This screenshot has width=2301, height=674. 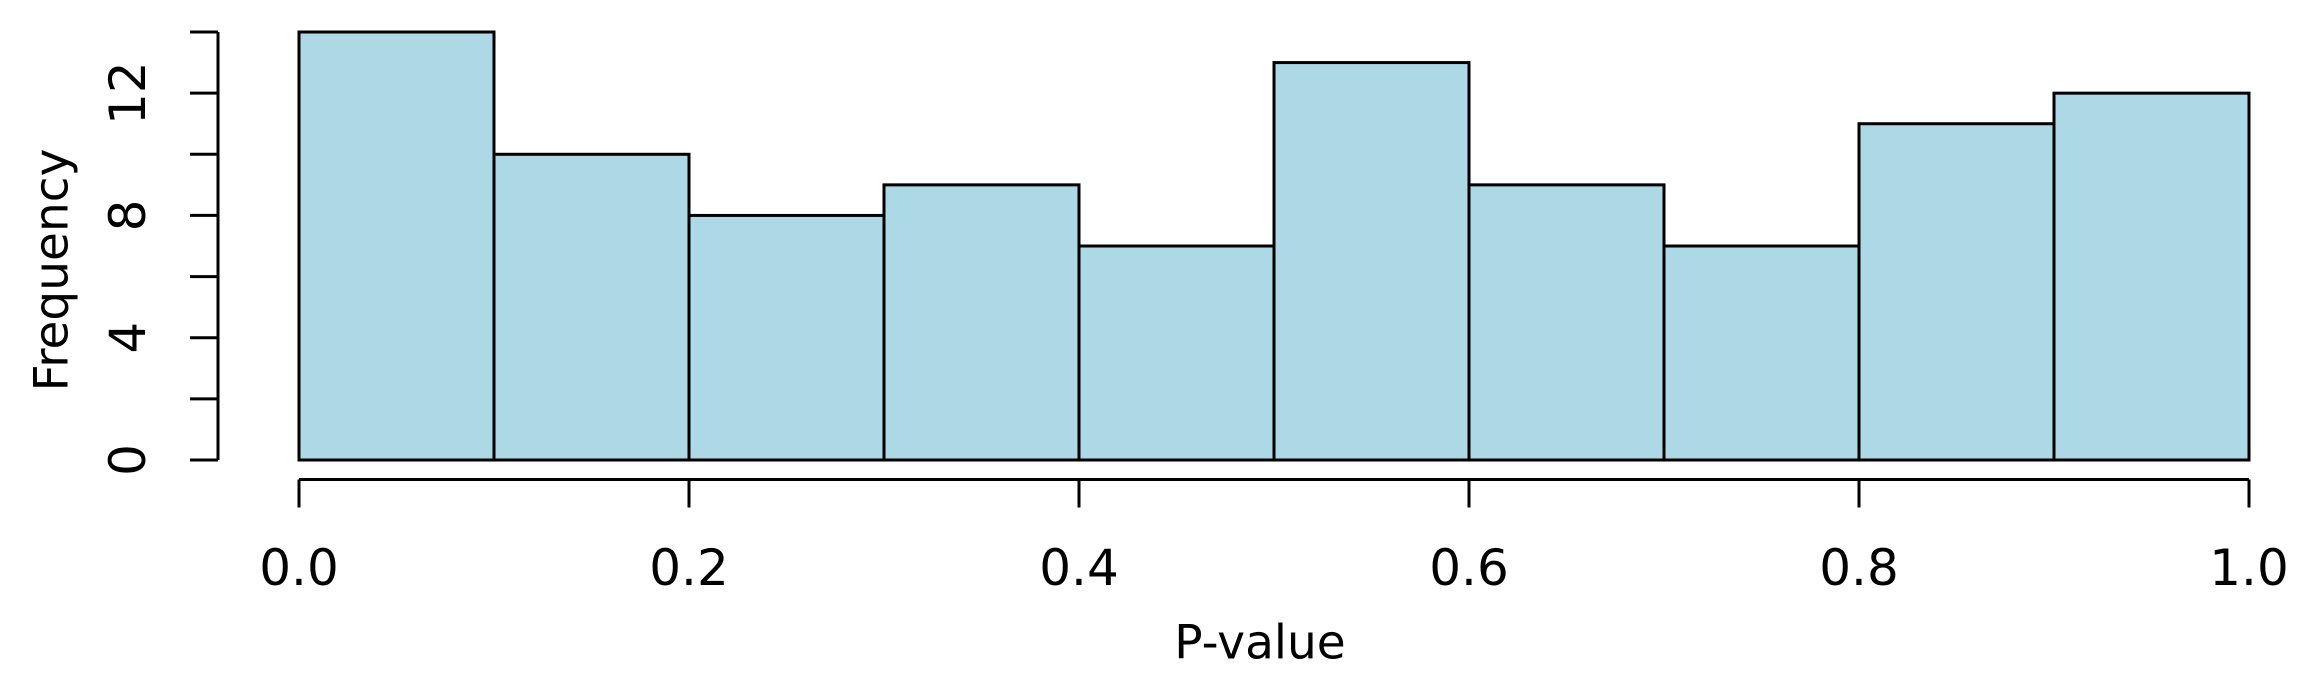 I want to click on x-tick-label: 1.0, so click(x=2249, y=568).